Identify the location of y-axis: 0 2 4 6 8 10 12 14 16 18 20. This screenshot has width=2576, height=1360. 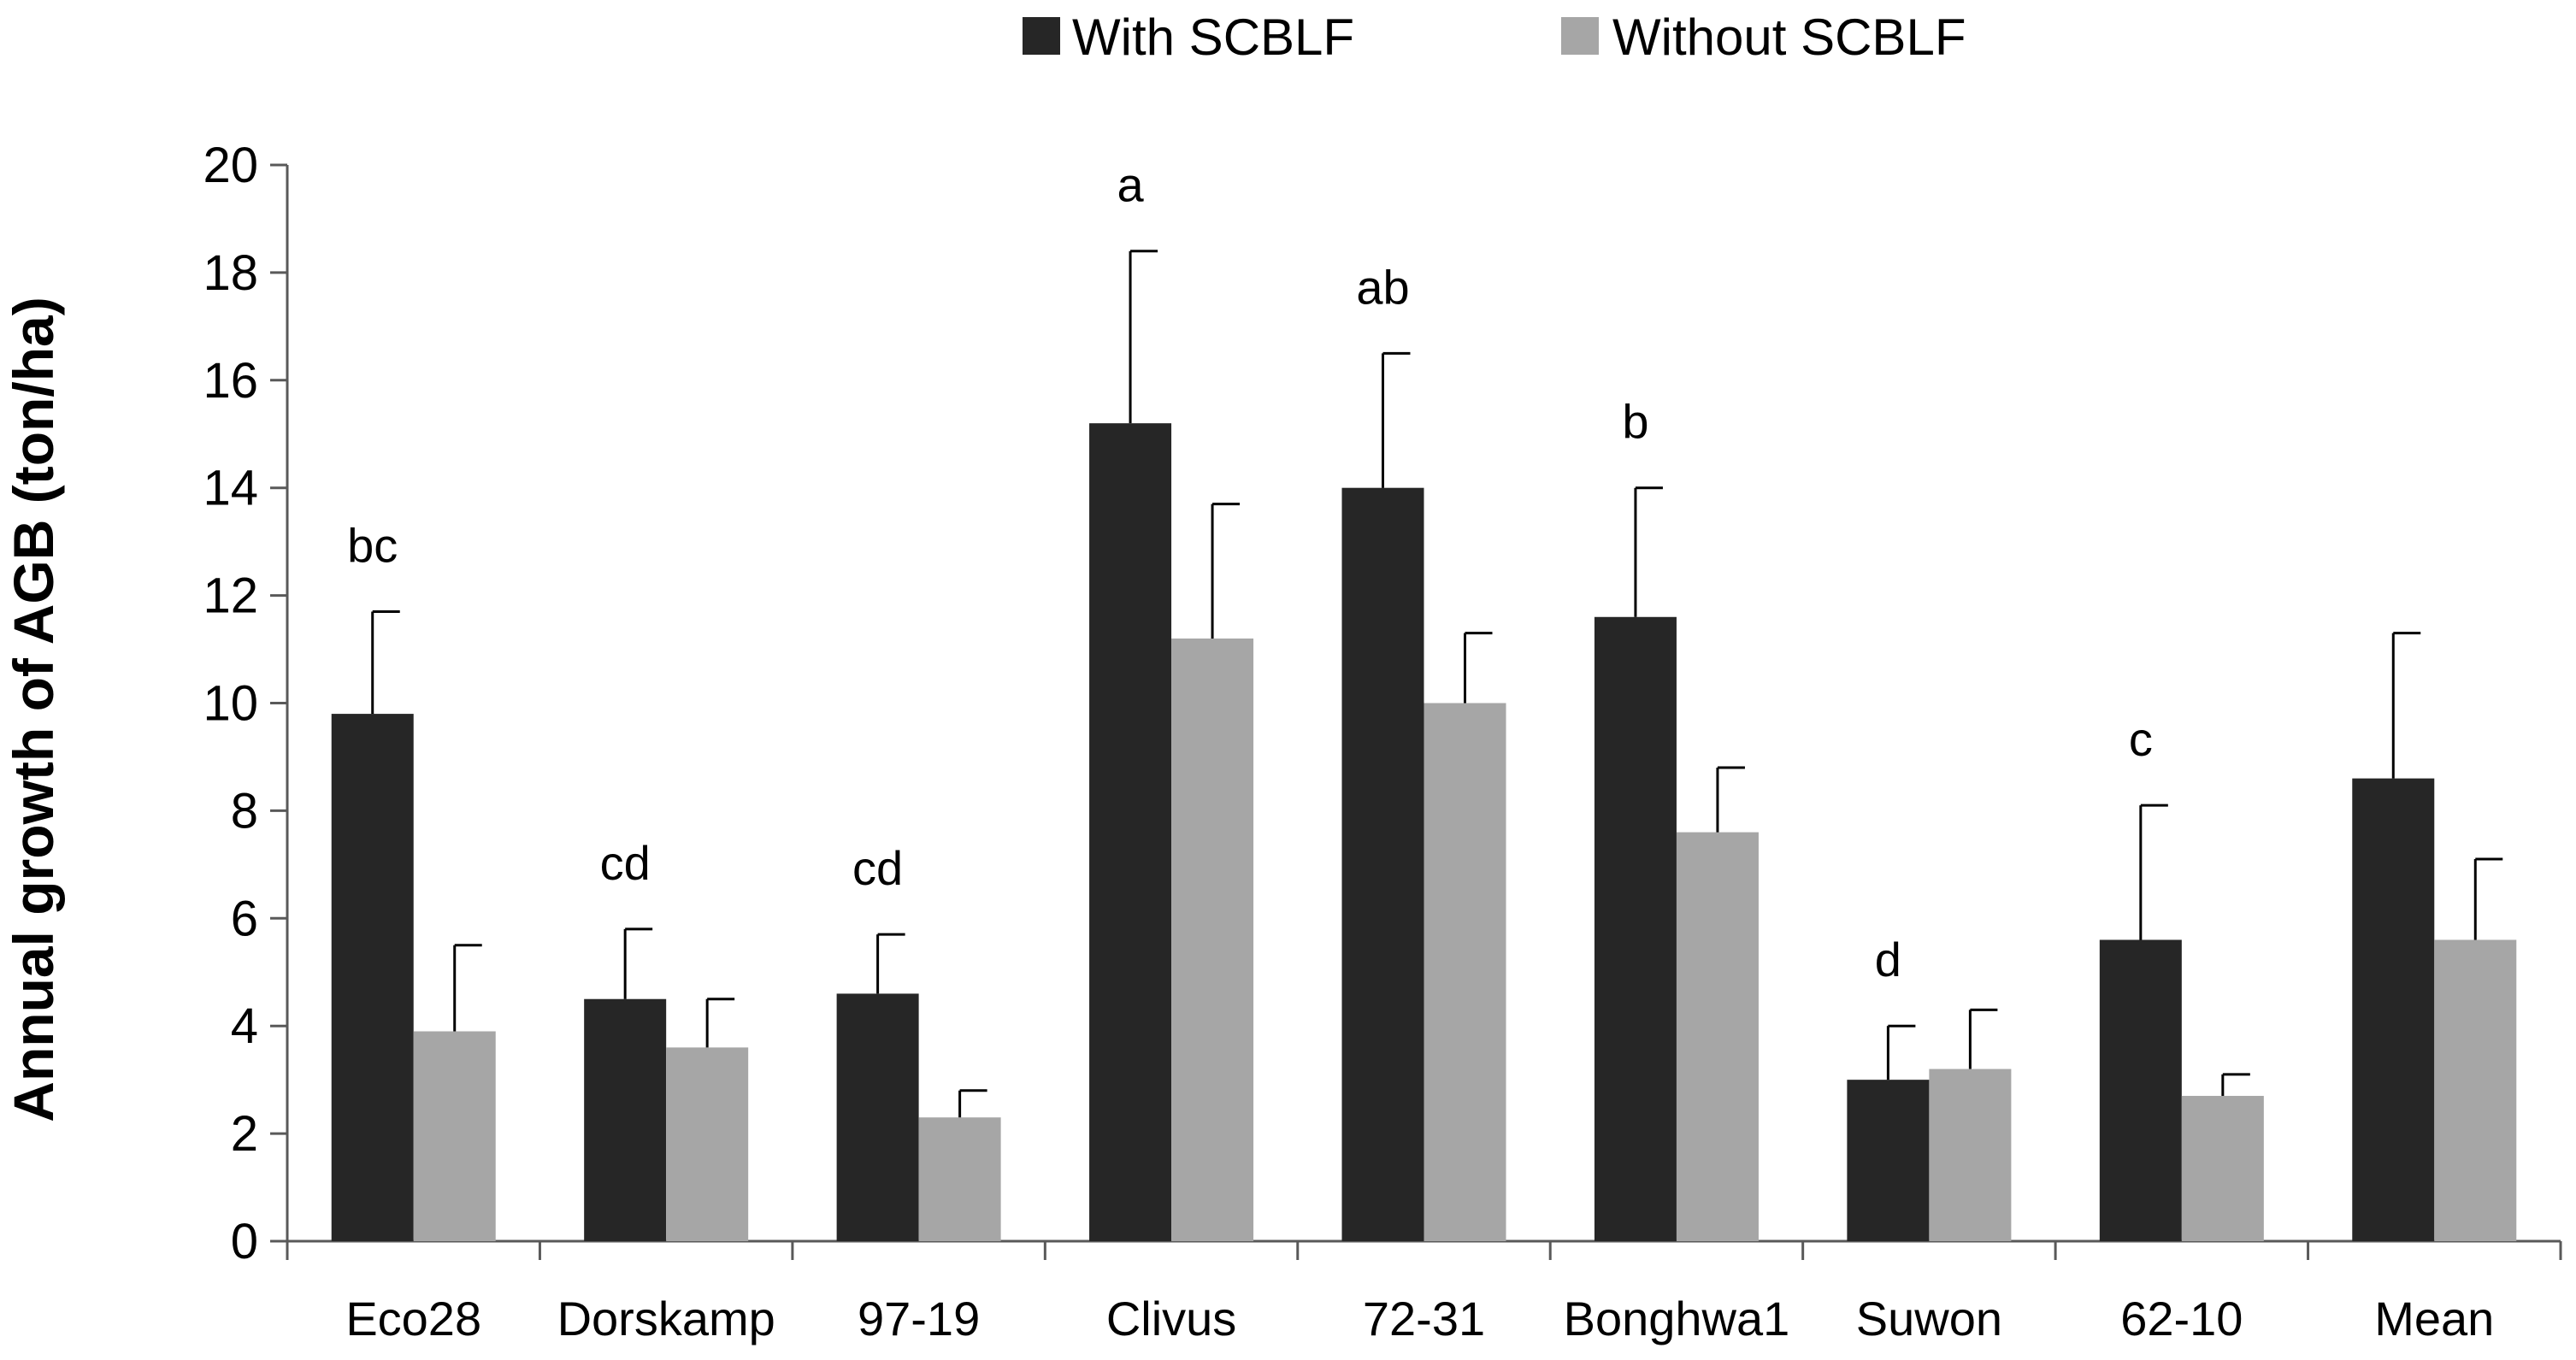
(246, 703).